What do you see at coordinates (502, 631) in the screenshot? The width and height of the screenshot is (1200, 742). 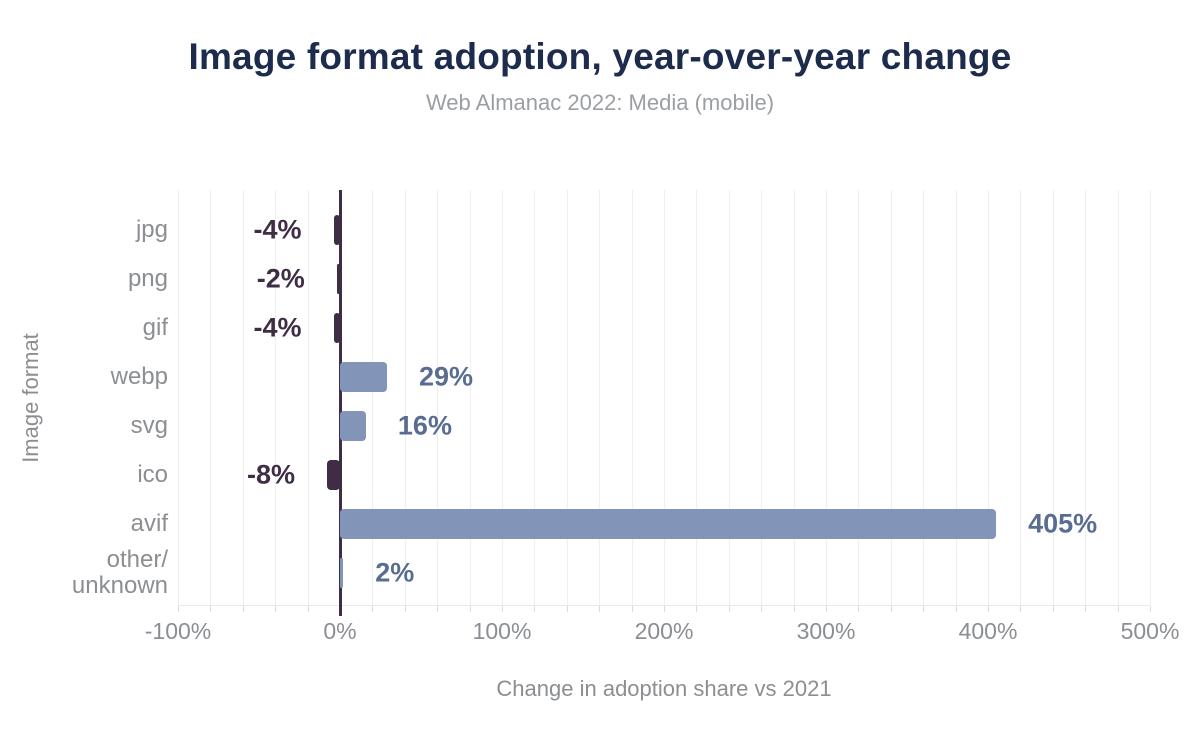 I see `x-tick-label: 100%` at bounding box center [502, 631].